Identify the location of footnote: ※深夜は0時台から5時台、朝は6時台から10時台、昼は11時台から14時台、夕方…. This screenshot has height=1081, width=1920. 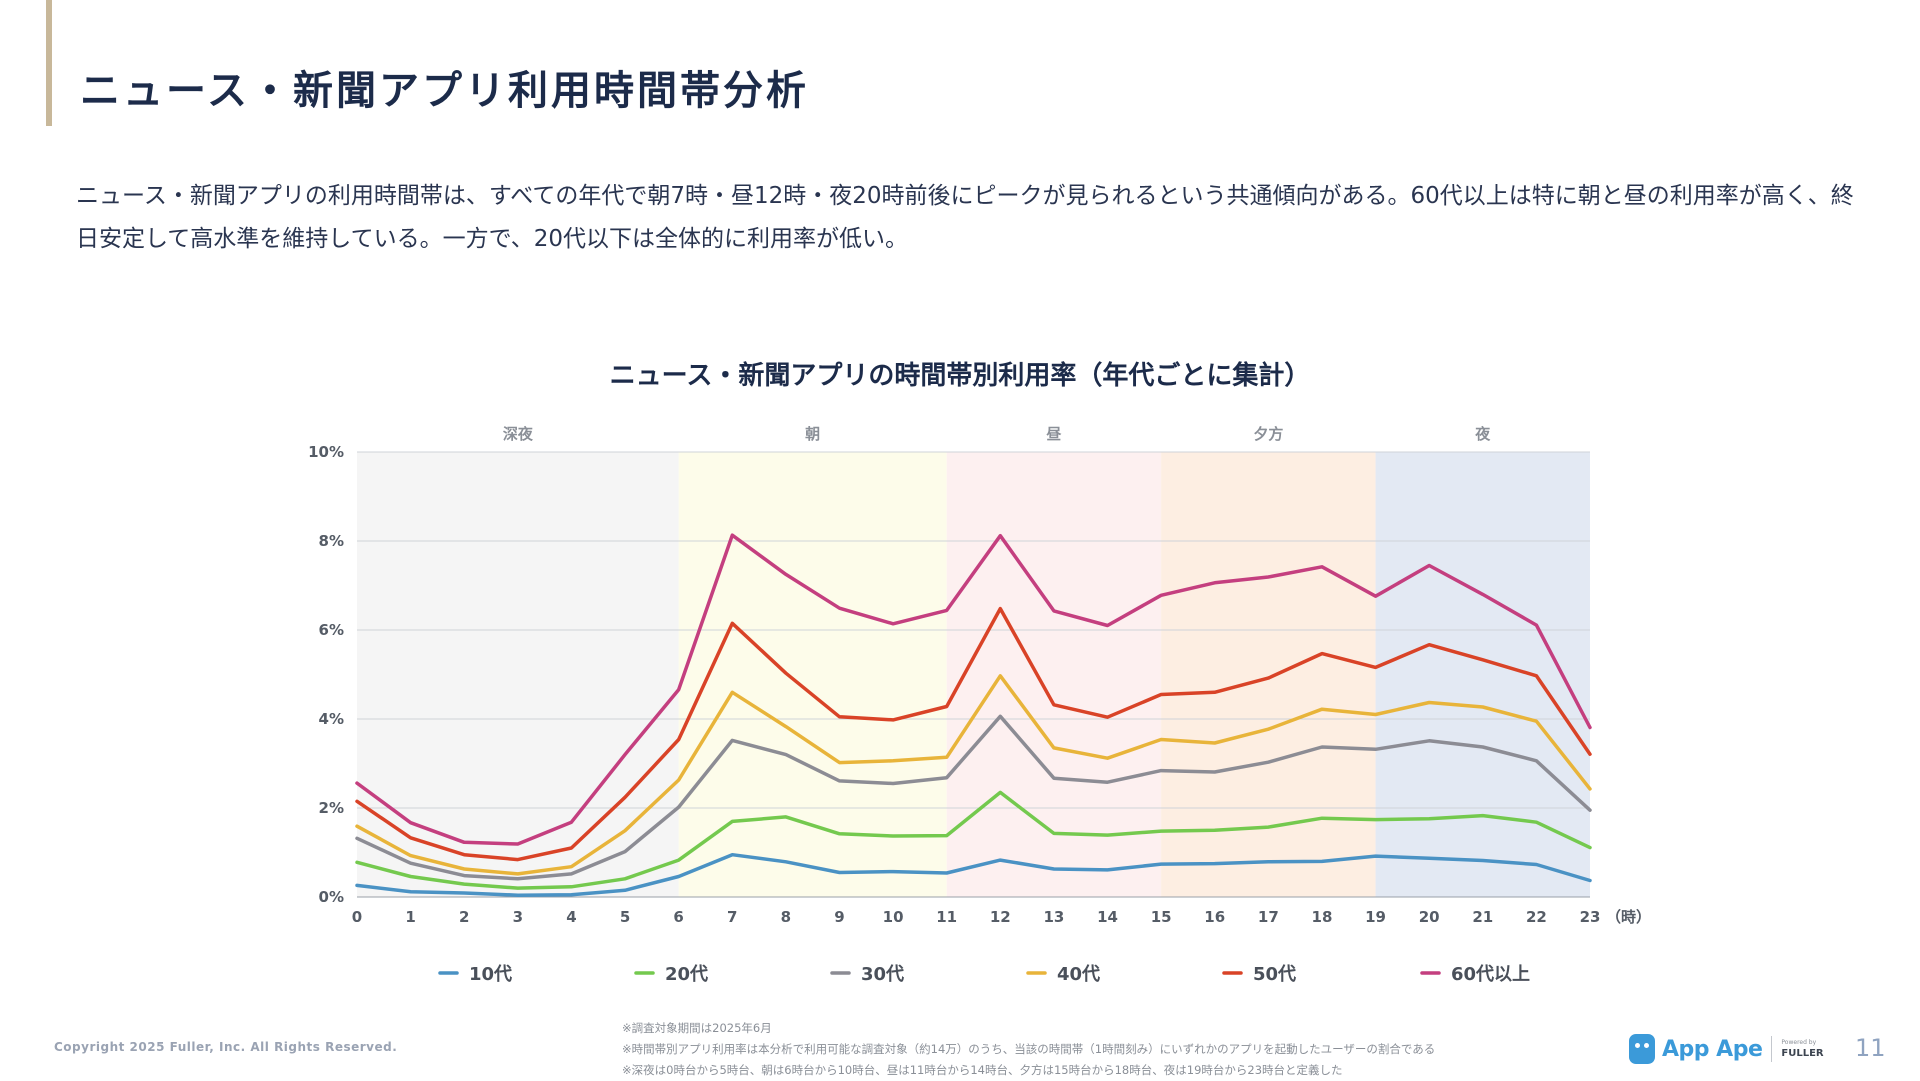
(982, 1070).